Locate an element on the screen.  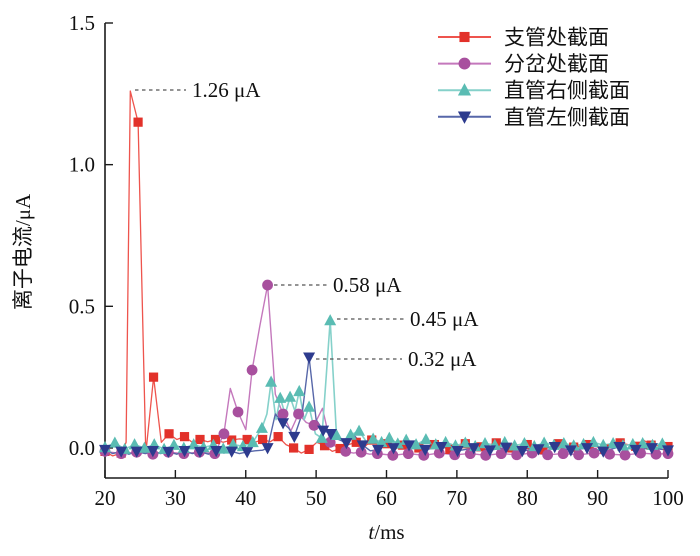
y-tick-label: 1.5 is located at coordinates (82, 23).